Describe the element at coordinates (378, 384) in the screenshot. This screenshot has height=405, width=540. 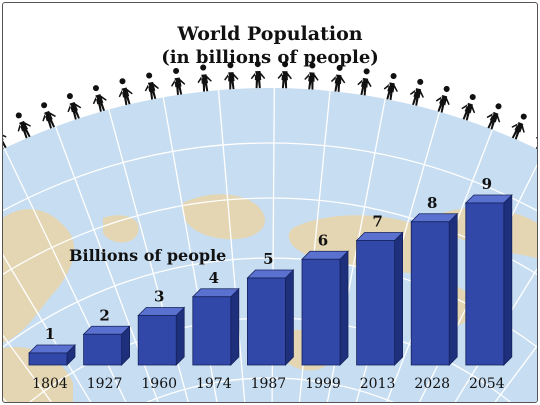
I see `x-tick-2013: 2013` at that location.